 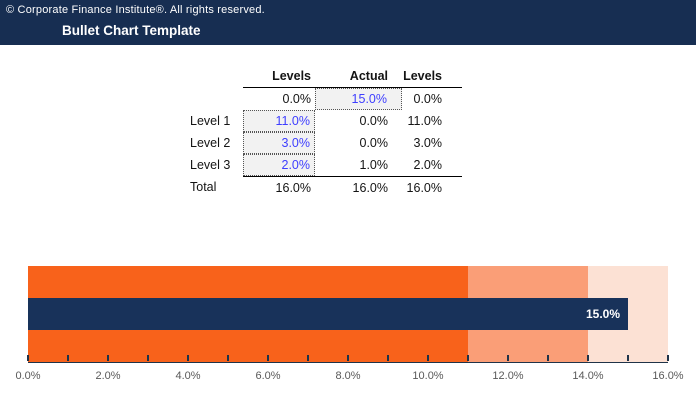 What do you see at coordinates (374, 165) in the screenshot?
I see `table-cell: 1.0%` at bounding box center [374, 165].